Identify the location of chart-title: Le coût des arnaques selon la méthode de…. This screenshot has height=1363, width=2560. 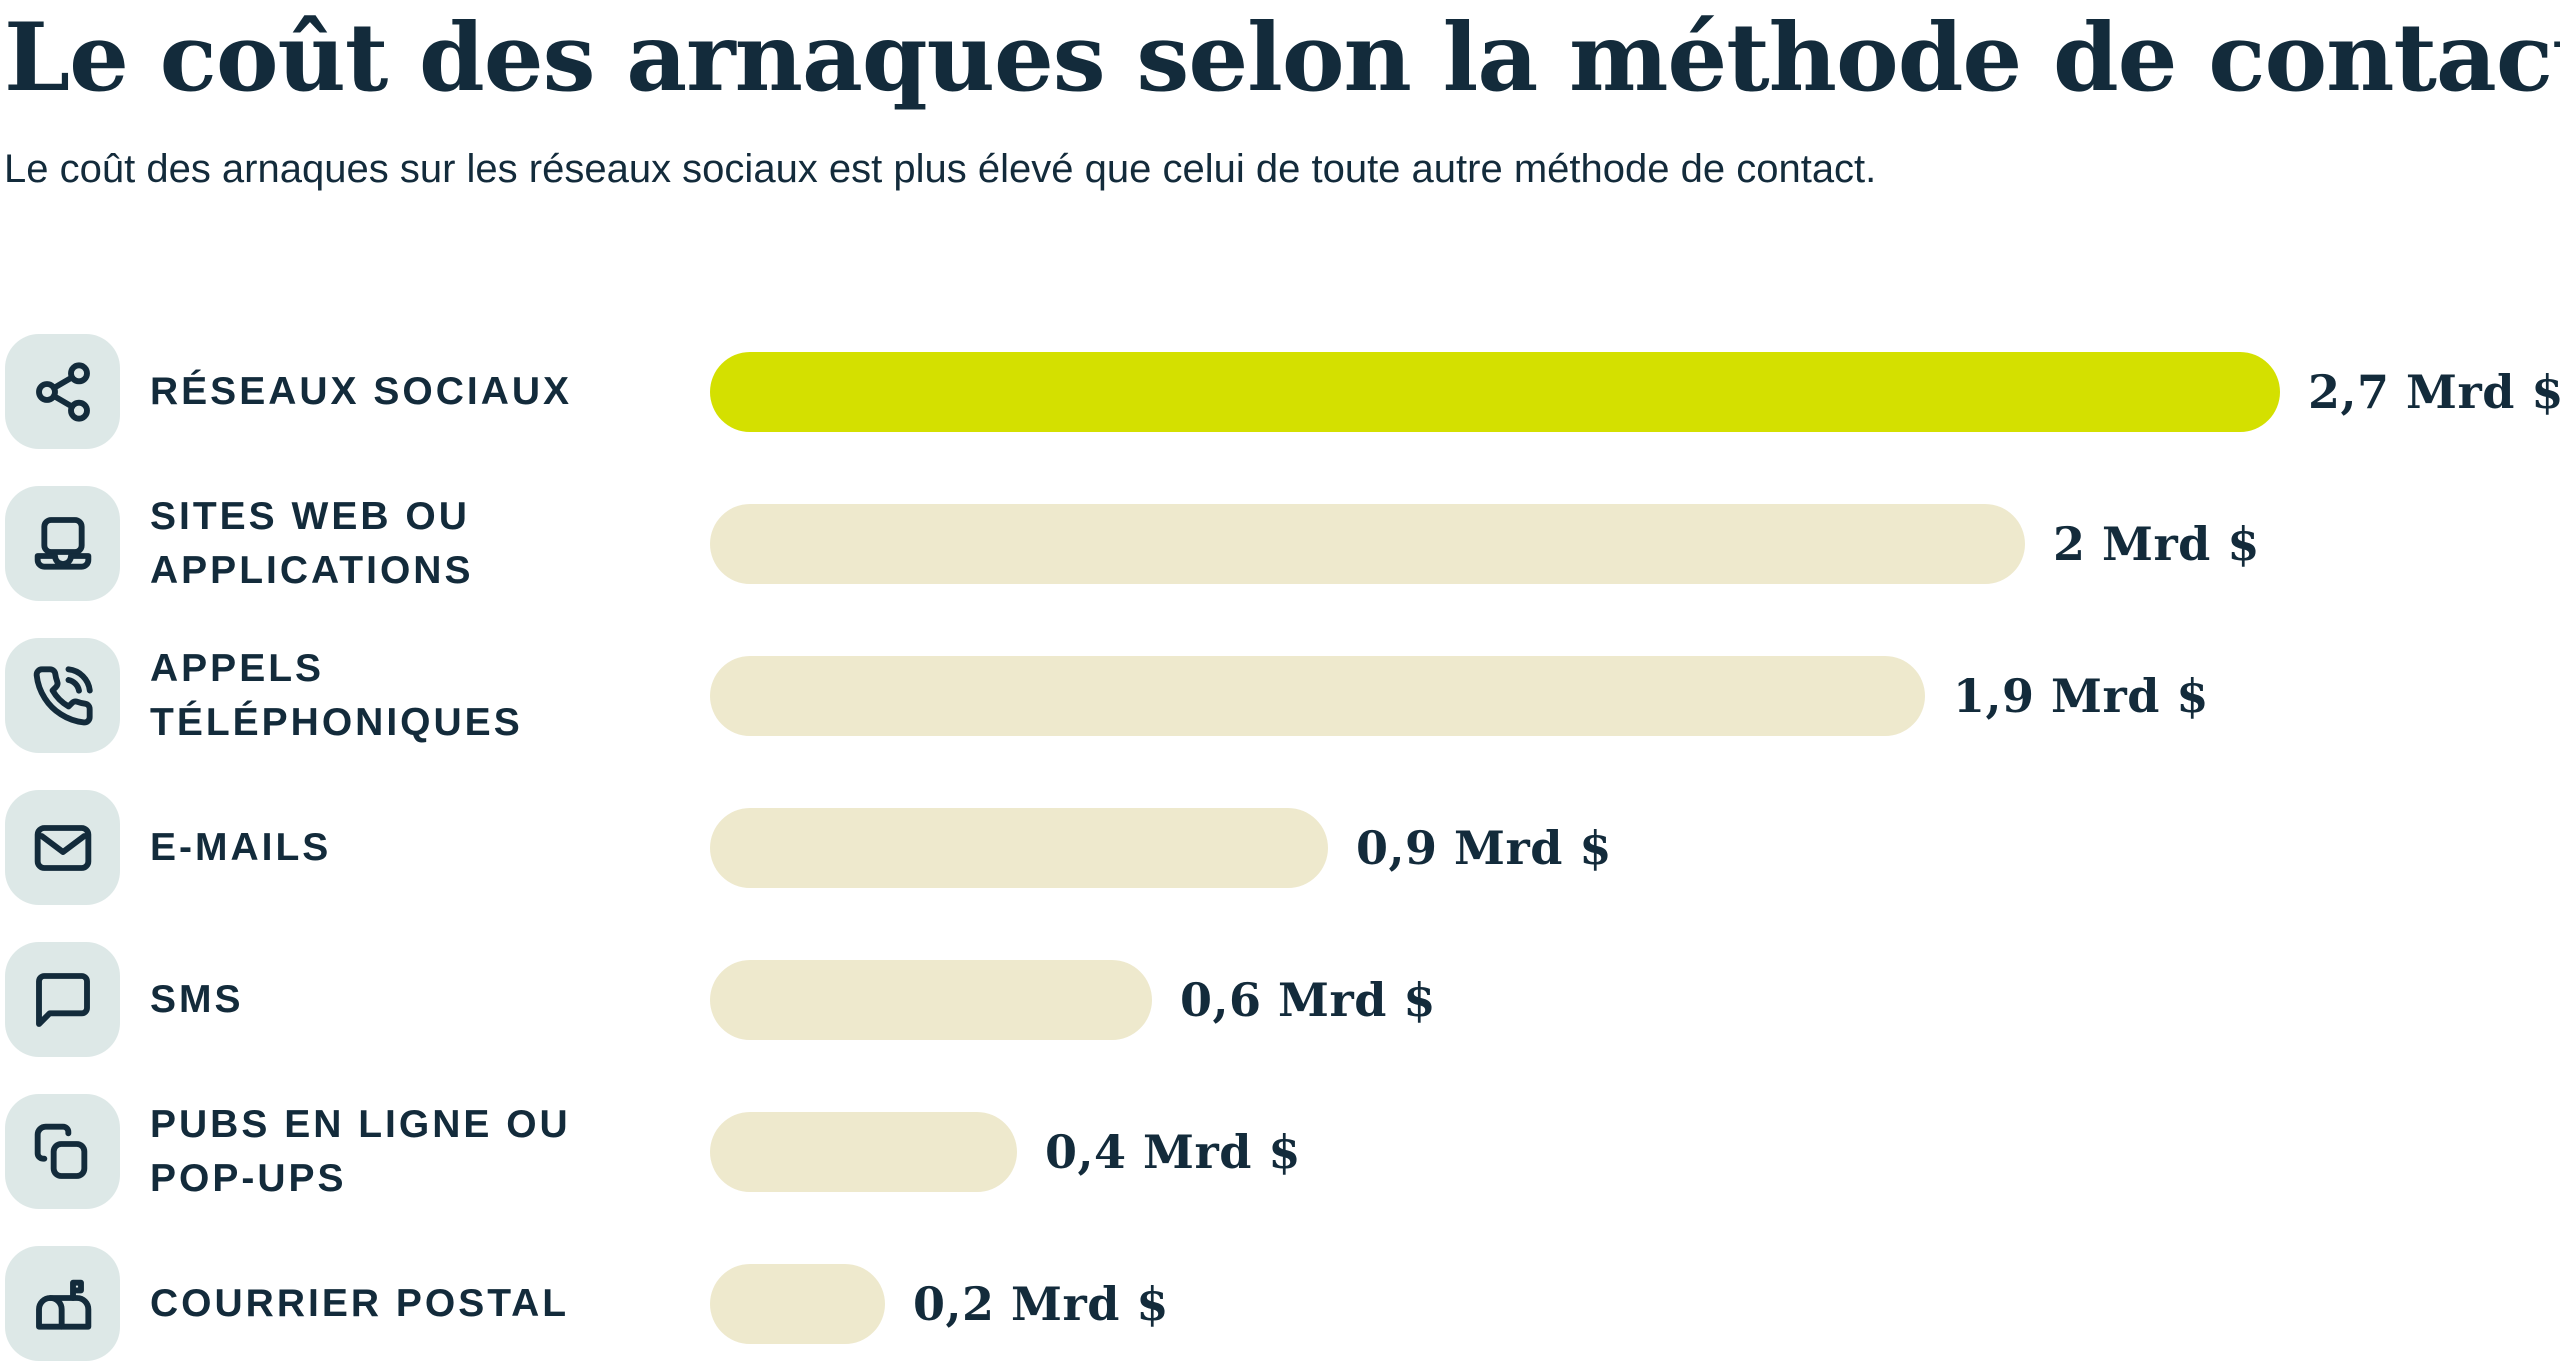
(1282, 58).